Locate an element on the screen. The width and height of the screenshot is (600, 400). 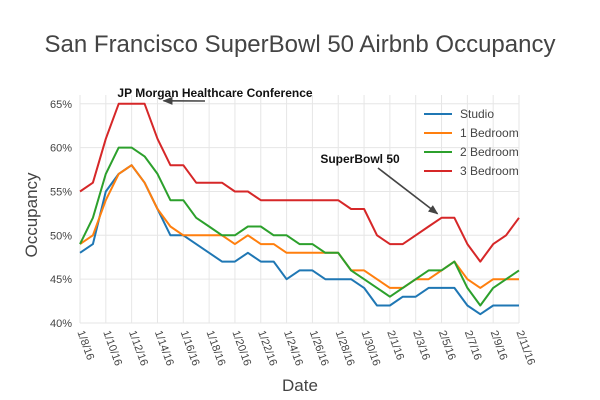
y-tick-label: 60% is located at coordinates (61, 149).